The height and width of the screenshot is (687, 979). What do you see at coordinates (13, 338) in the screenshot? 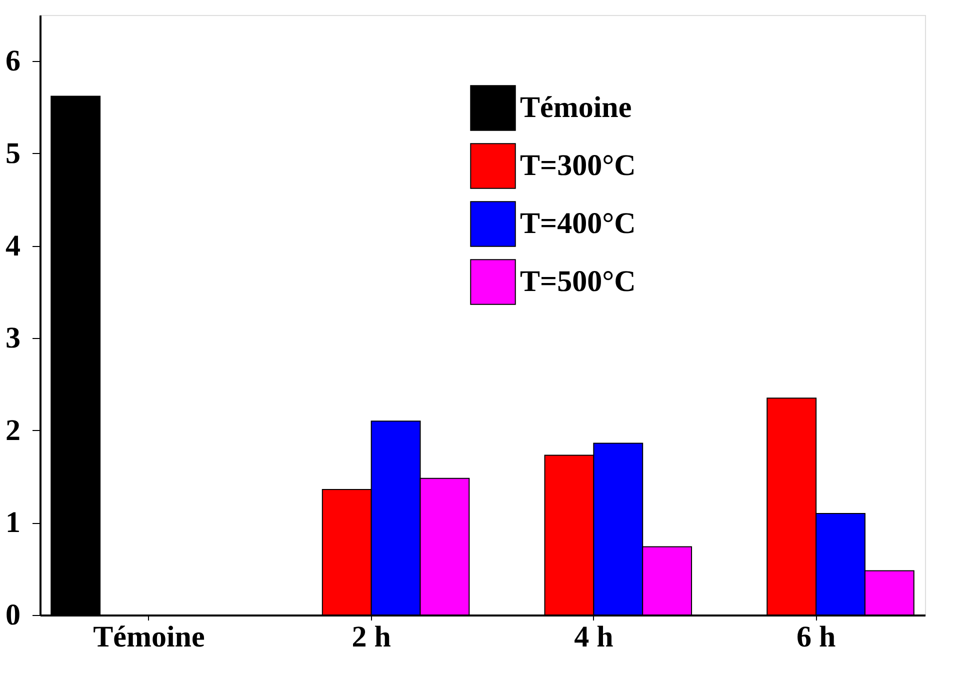
I see `y-tick-label: 3` at bounding box center [13, 338].